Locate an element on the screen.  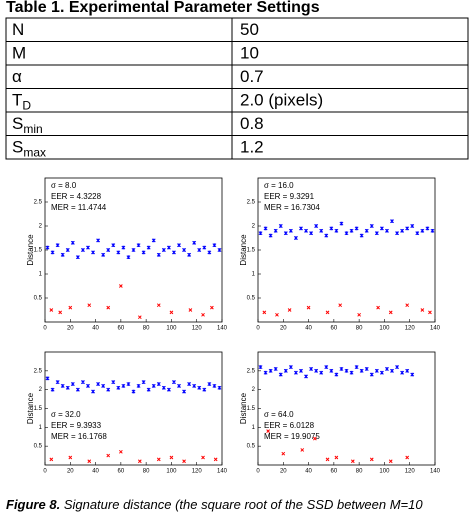
param-name: M is located at coordinates (19, 53).